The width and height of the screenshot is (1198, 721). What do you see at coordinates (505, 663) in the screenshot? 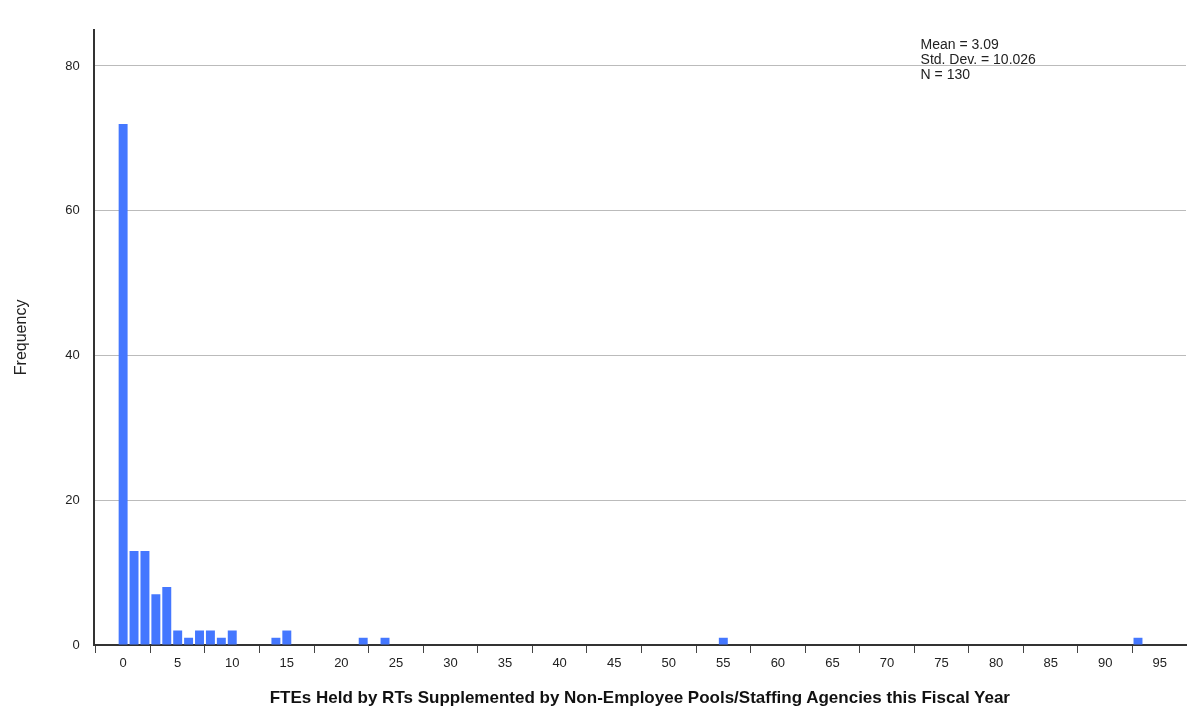
I see `x-tick-label: 35` at bounding box center [505, 663].